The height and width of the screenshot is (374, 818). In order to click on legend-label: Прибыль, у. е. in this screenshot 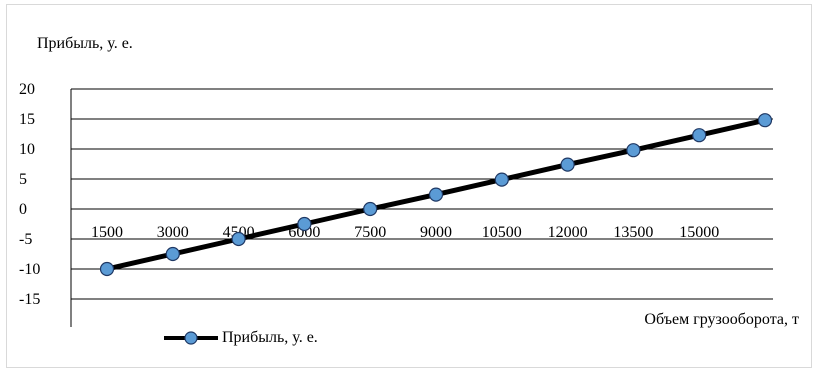, I will do `click(270, 337)`.